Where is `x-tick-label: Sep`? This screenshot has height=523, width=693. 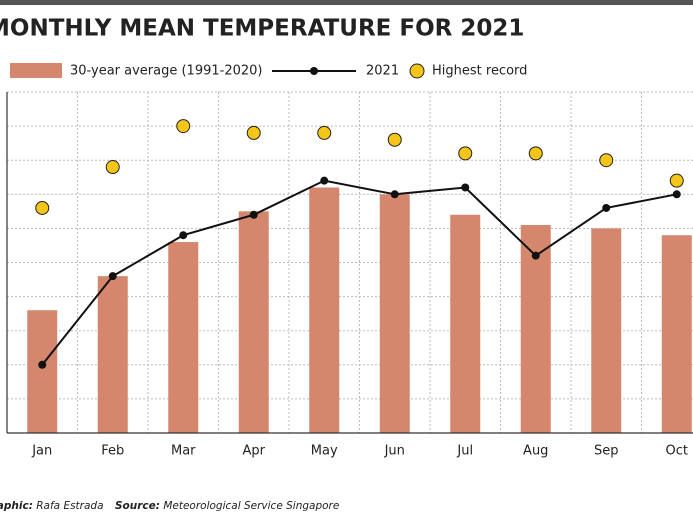 x-tick-label: Sep is located at coordinates (606, 451).